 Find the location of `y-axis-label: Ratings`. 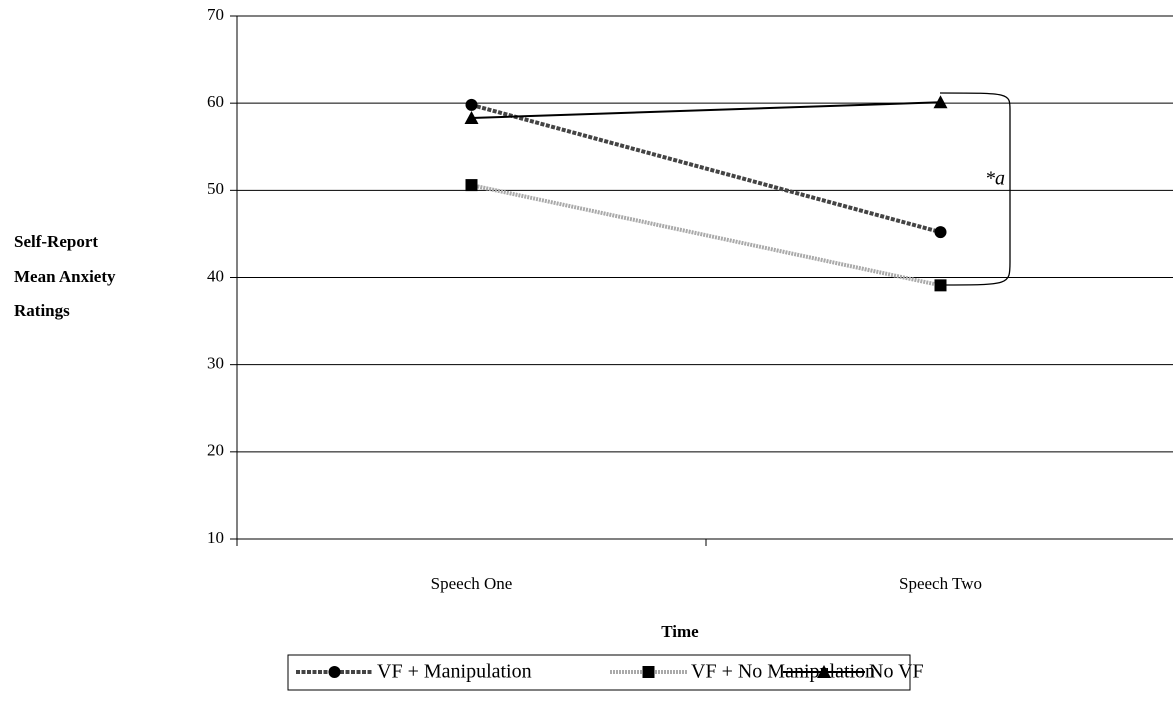

y-axis-label: Ratings is located at coordinates (42, 310).